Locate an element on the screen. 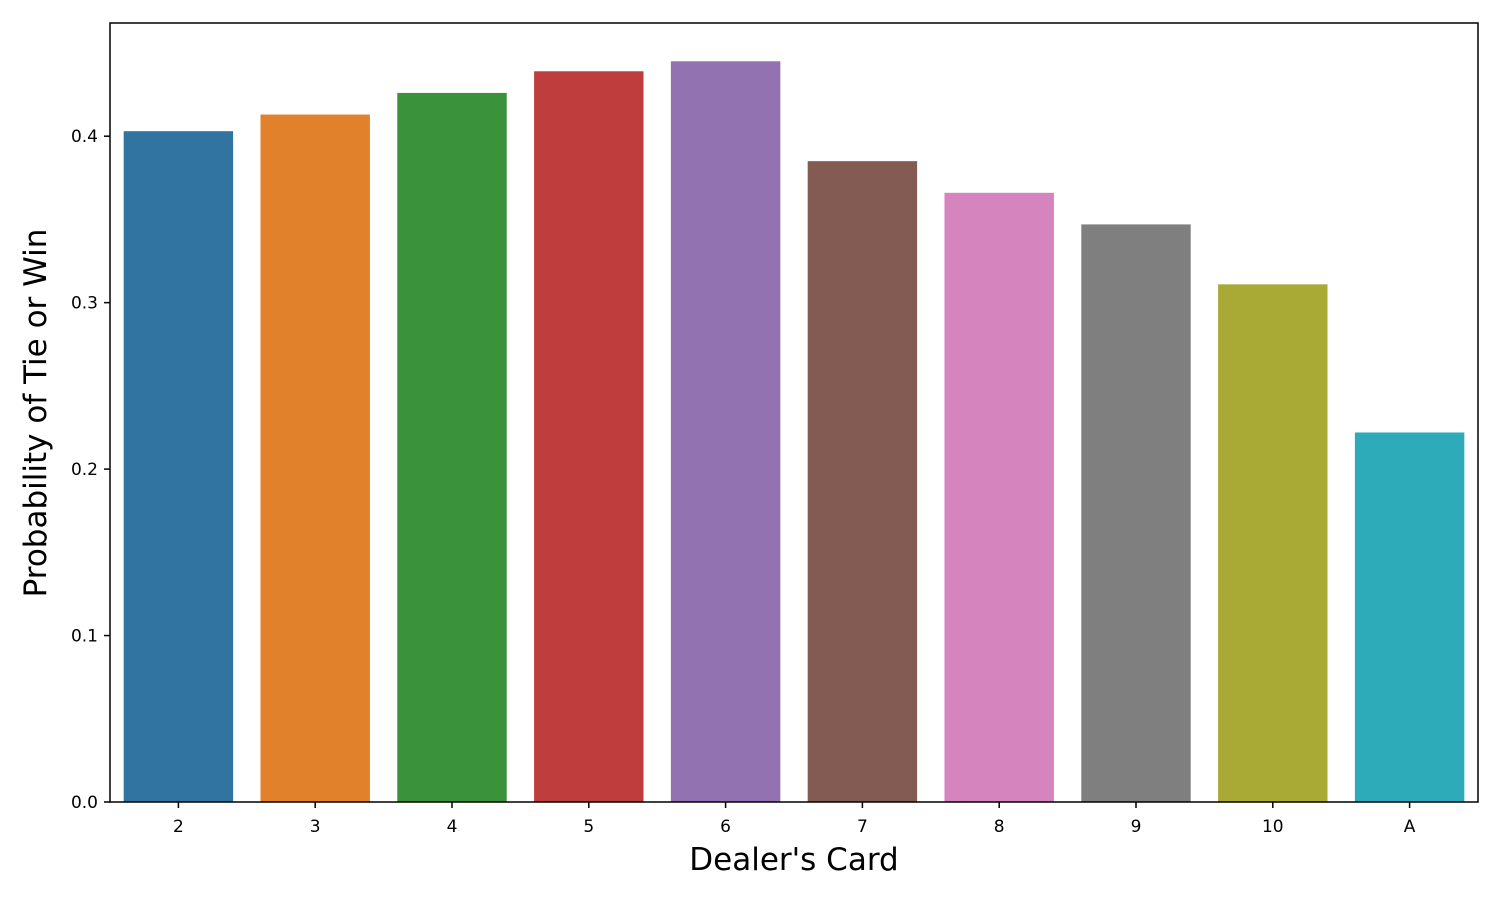 This screenshot has width=1500, height=900. x-tick-label: 7 is located at coordinates (862, 827).